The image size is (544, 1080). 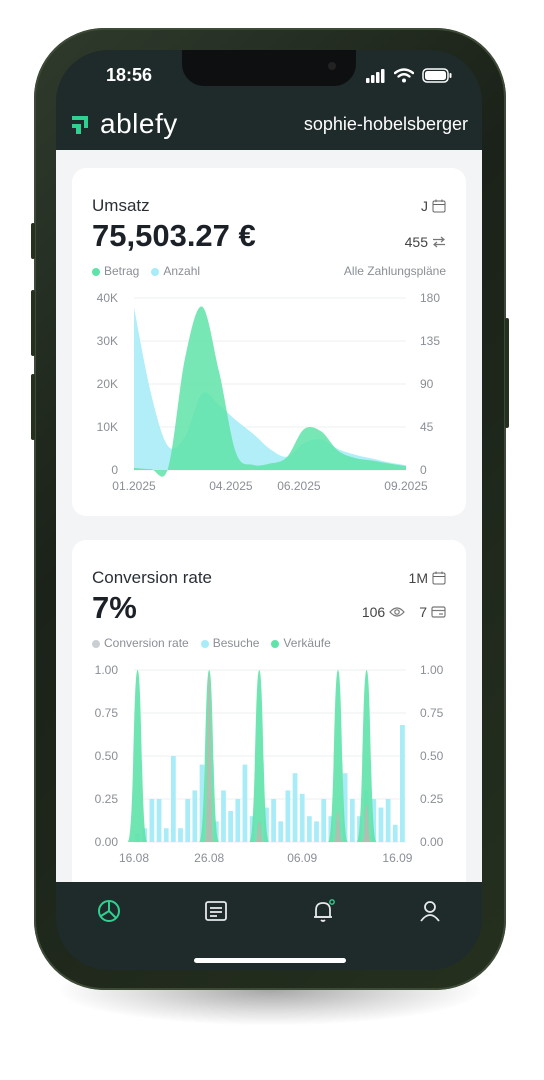 I want to click on app-header: ablefy sophie-hobelsberger, so click(x=269, y=125).